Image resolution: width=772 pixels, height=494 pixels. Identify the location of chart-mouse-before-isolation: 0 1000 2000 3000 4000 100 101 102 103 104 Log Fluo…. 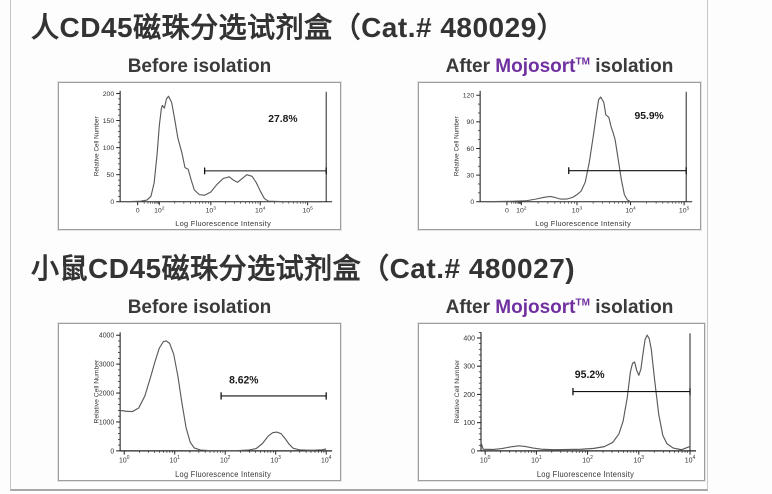
(199, 402).